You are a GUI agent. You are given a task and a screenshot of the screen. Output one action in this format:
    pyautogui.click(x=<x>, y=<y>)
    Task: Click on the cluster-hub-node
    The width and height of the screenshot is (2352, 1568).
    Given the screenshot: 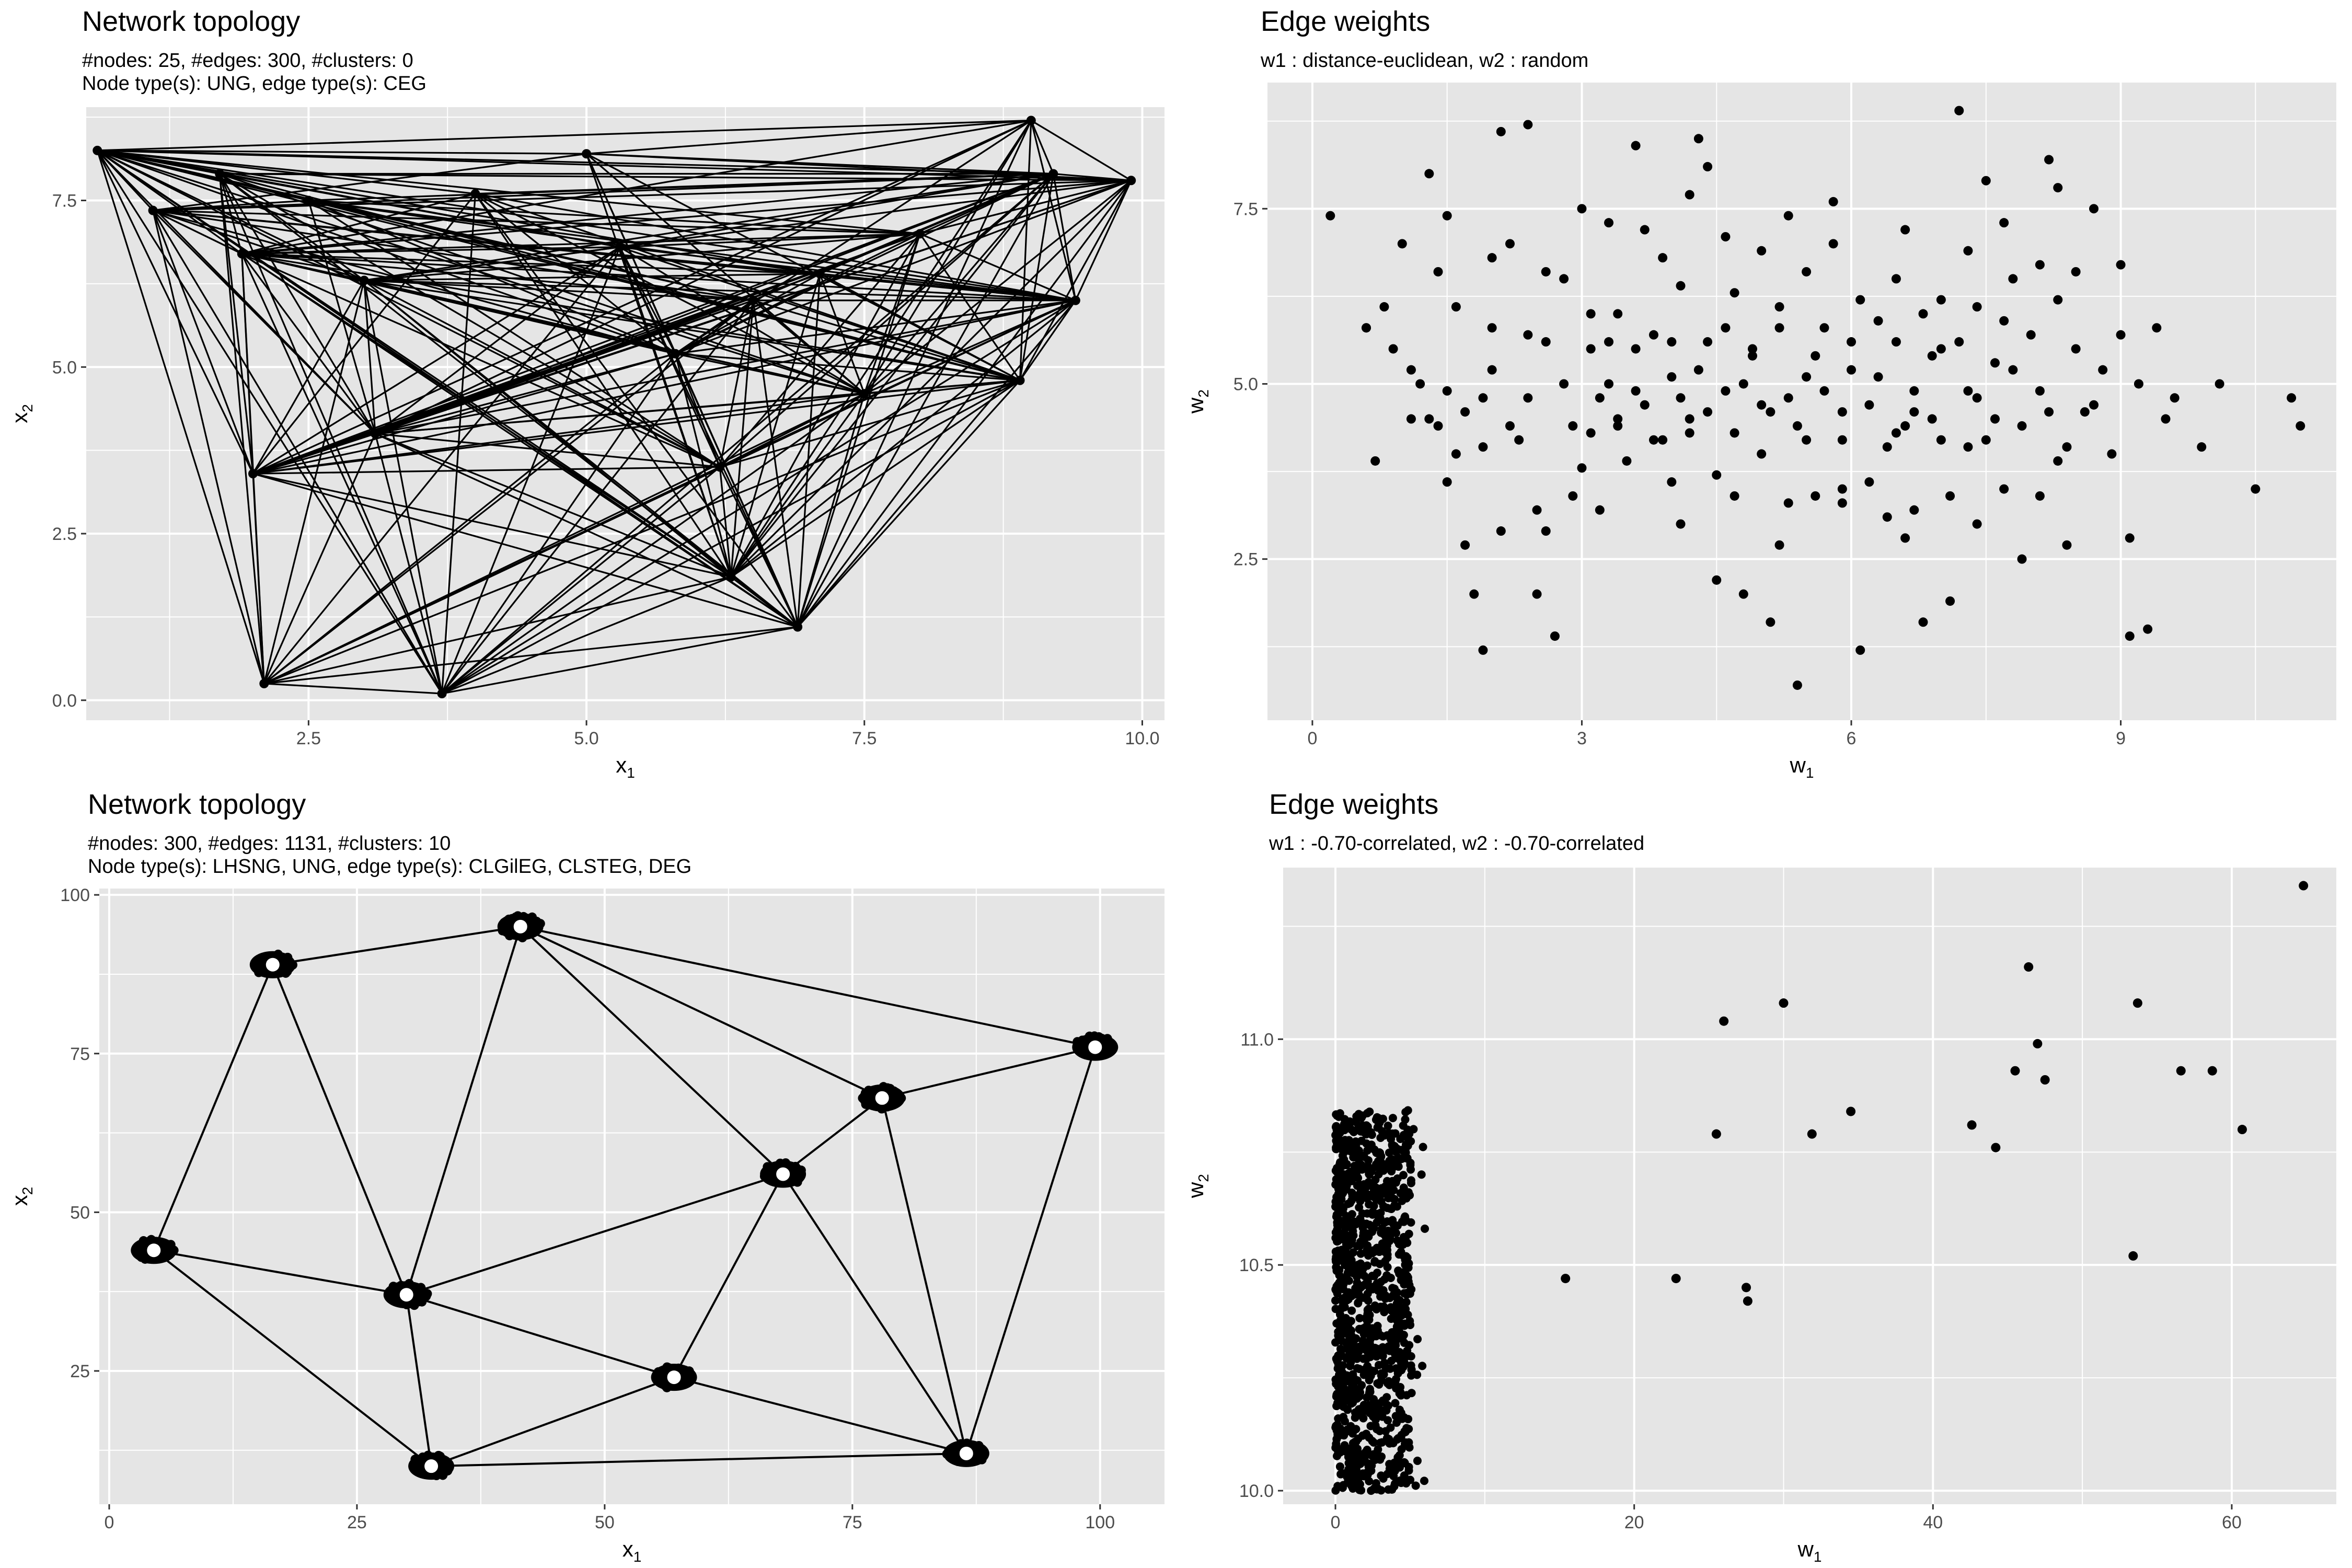 What is the action you would take?
    pyautogui.click(x=882, y=1098)
    